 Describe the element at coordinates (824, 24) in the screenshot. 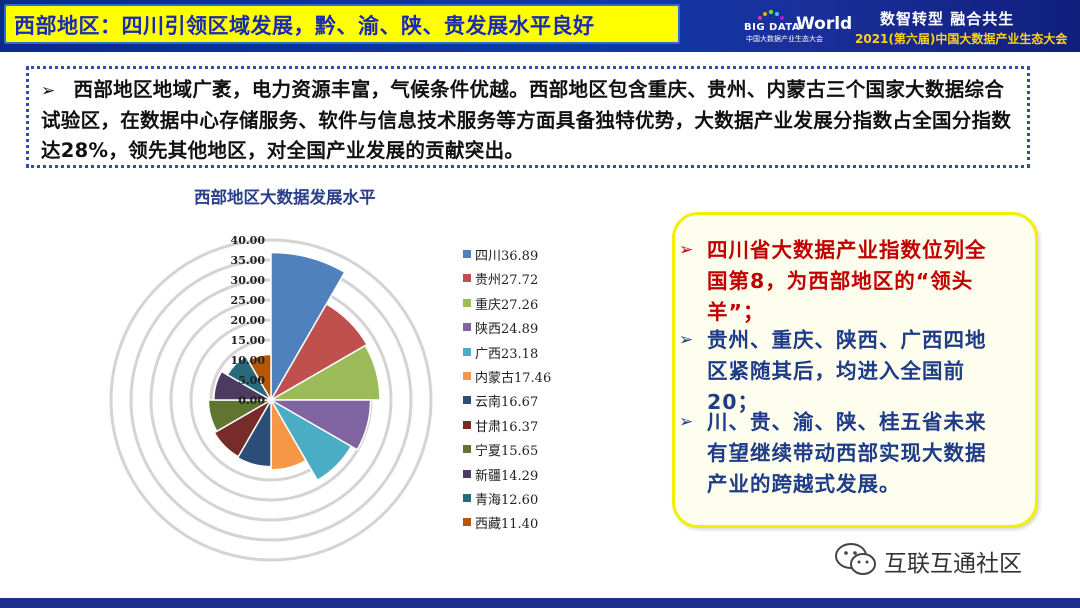

I see `logo-world: World` at that location.